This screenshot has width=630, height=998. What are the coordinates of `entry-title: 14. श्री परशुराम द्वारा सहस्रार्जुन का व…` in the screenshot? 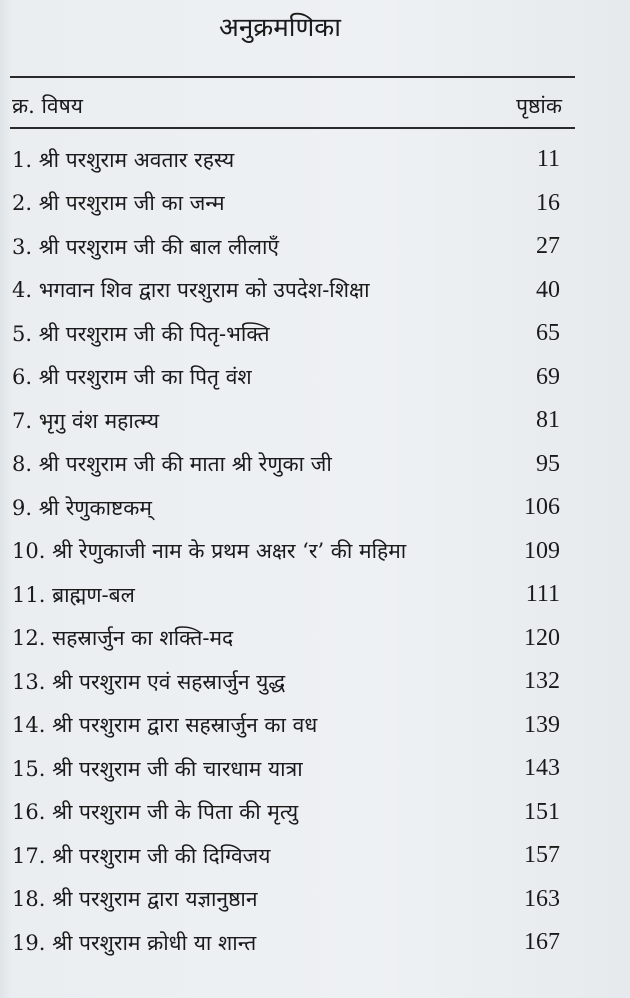 It's located at (165, 725).